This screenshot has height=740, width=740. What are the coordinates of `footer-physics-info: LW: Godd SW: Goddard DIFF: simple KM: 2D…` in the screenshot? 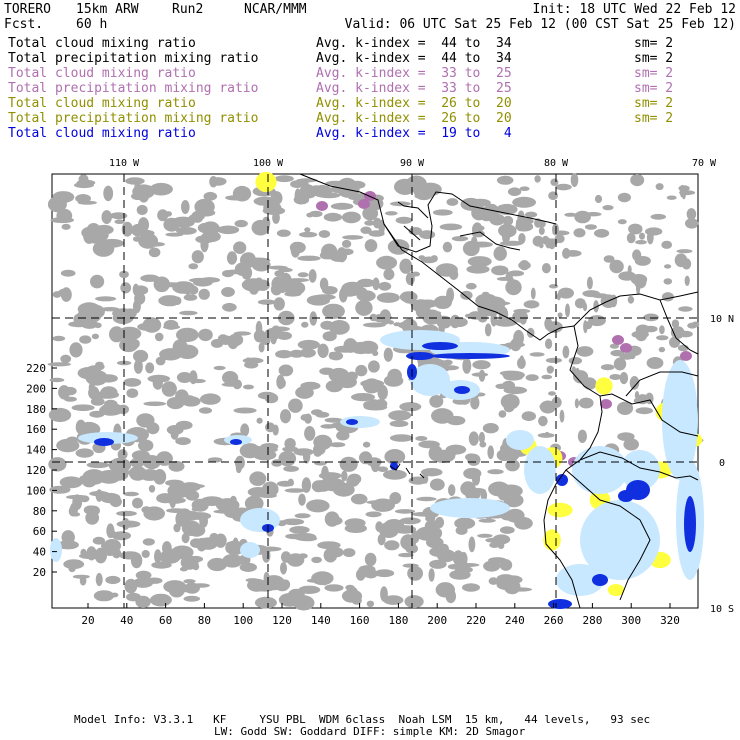 It's located at (370, 731).